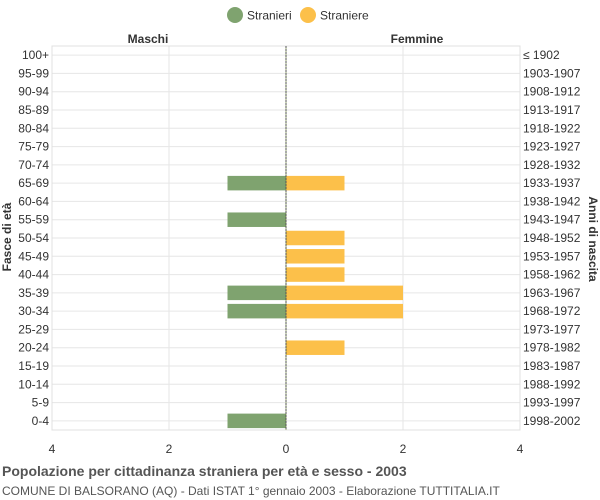 This screenshot has height=500, width=600. I want to click on age-group-label: 45-49, so click(33, 256).